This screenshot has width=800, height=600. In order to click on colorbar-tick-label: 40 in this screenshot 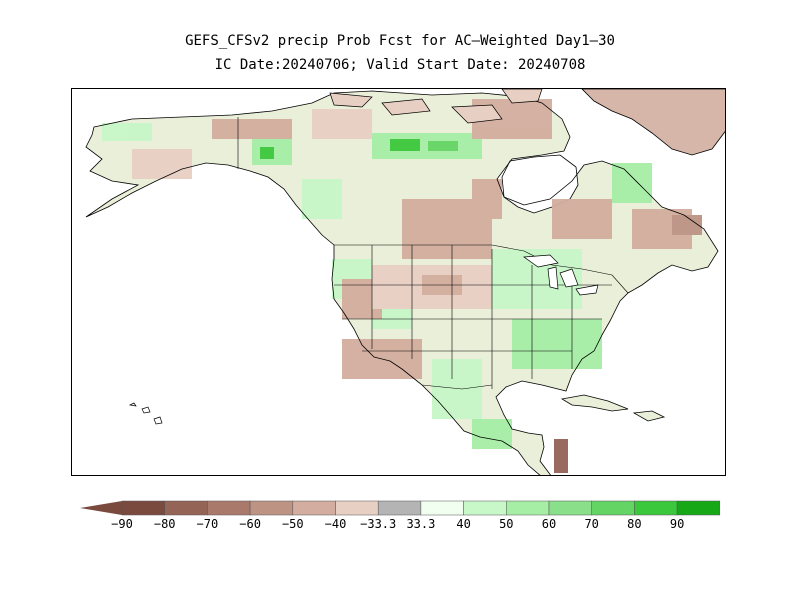, I will do `click(463, 524)`.